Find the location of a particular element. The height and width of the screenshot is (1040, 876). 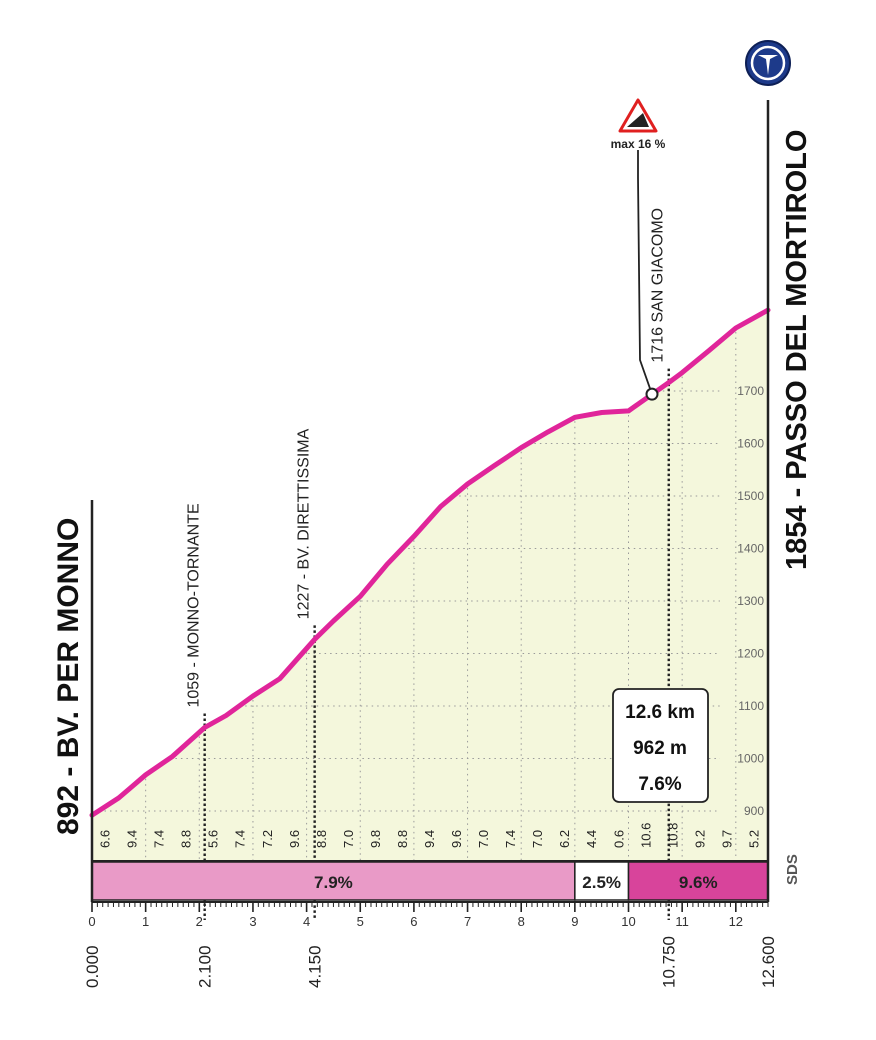

waypoint-label: 1227 - BV. DIRETTISSIMA is located at coordinates (304, 523).